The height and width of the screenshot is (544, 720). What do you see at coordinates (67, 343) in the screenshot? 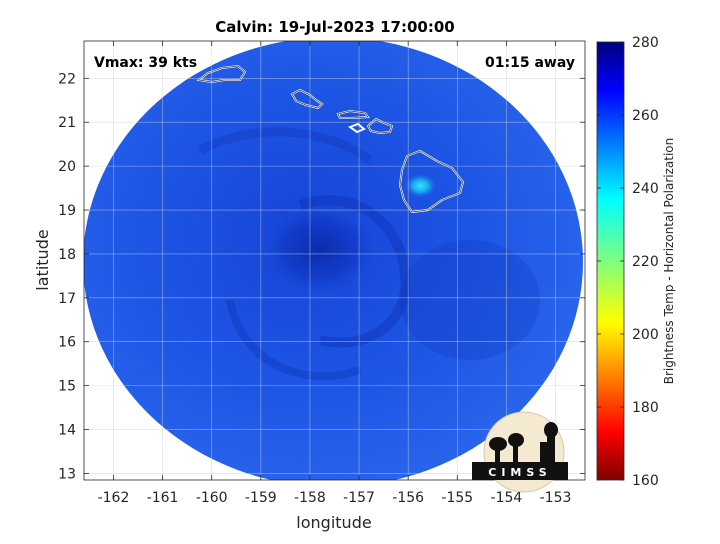
I see `y-tick-label: 16` at bounding box center [67, 343].